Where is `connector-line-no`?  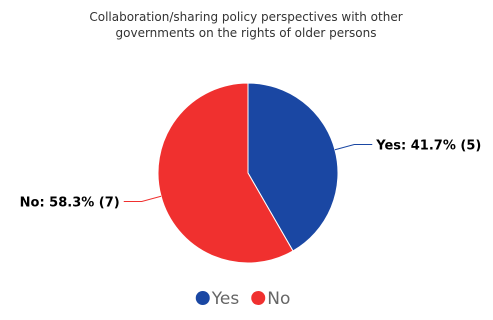 connector-line-no is located at coordinates (142, 198).